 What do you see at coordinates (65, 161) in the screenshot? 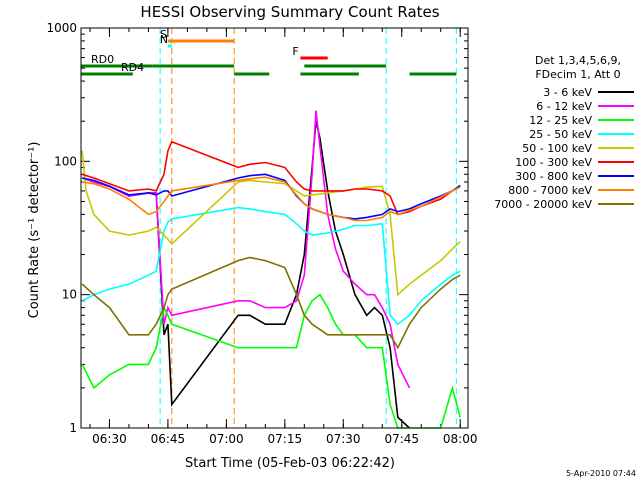
I see `y-tick-label: 100` at bounding box center [65, 161].